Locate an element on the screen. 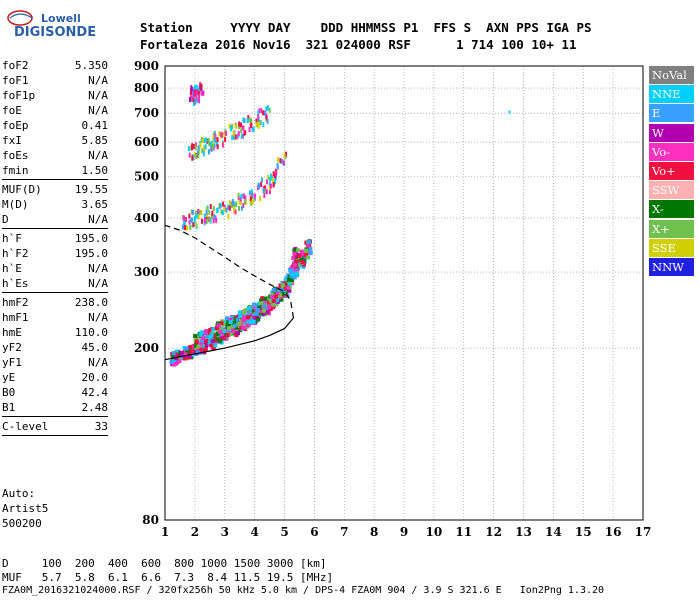  parameter-value: 33 is located at coordinates (101, 426).